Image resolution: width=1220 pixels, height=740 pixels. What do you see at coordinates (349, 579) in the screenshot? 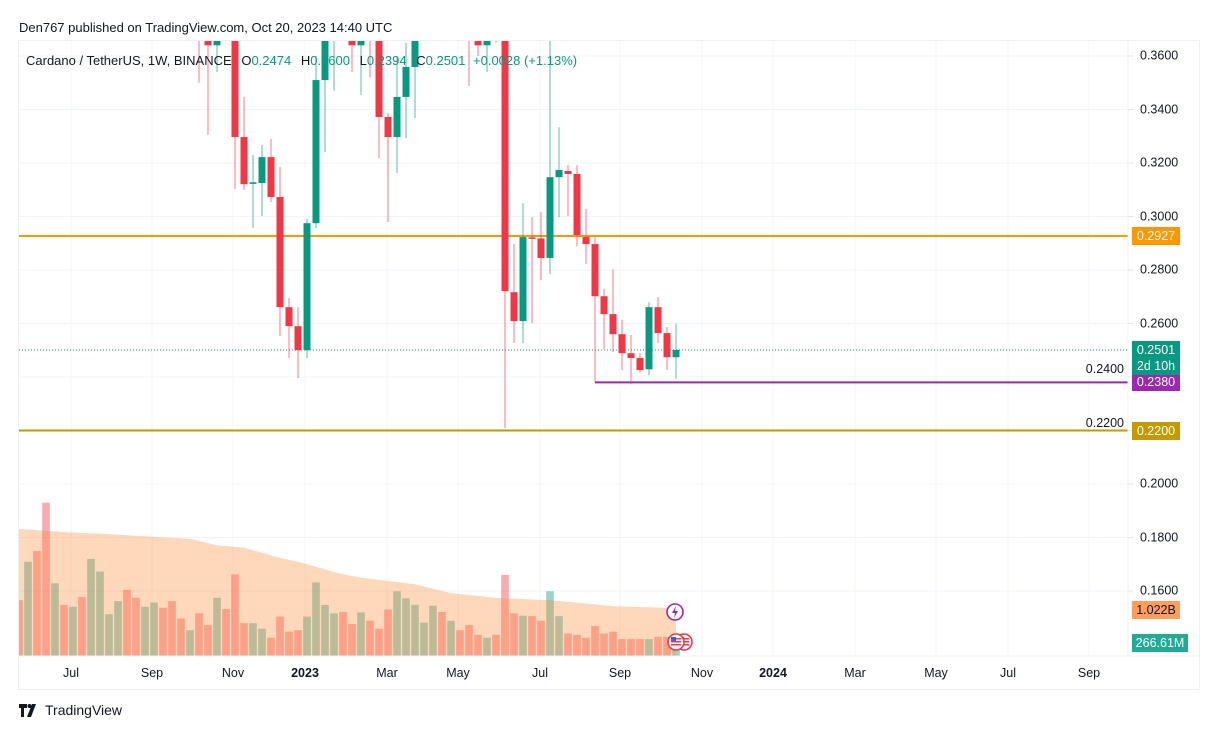
I see `volume-pane` at bounding box center [349, 579].